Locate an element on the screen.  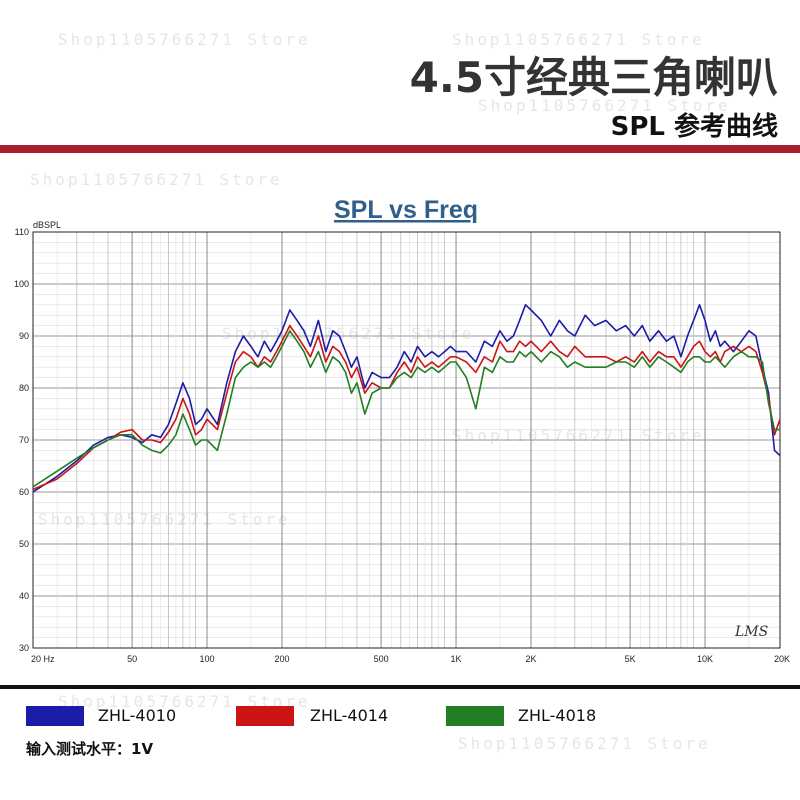
chart-title: SPL vs Freq is located at coordinates (406, 210).